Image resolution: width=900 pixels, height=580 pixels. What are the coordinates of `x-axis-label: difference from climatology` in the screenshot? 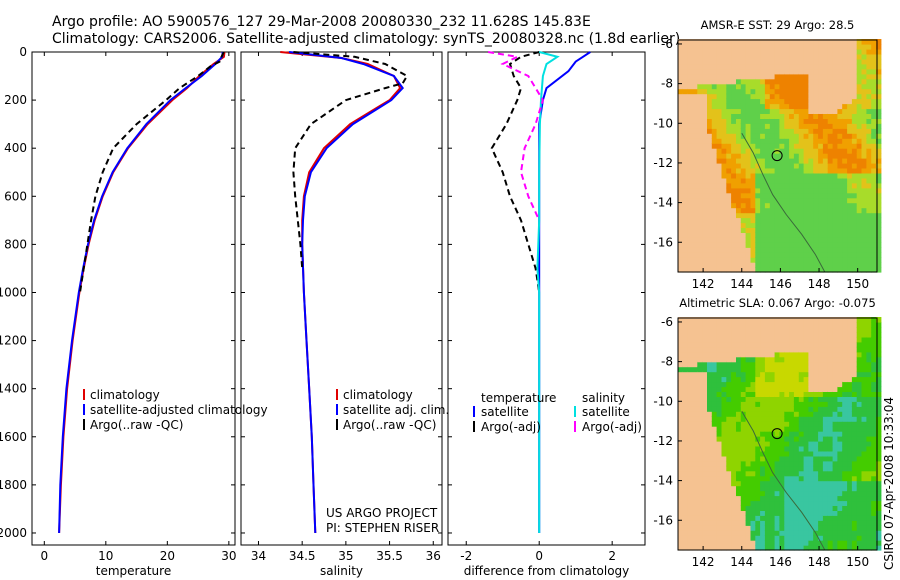 It's located at (547, 571).